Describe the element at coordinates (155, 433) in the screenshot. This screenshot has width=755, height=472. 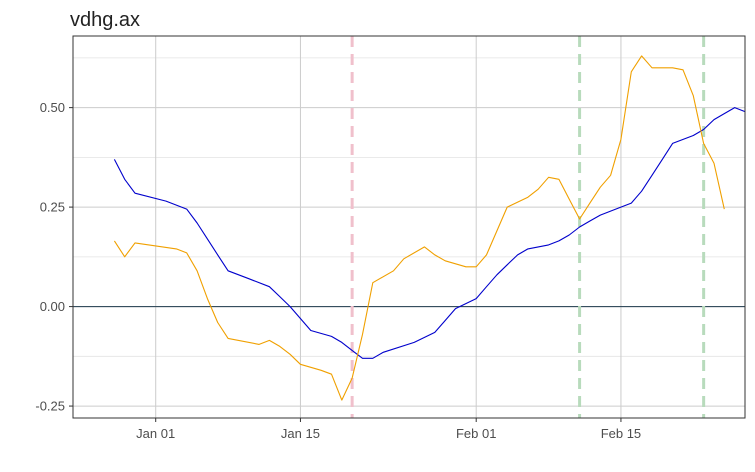
I see `x-tick-label: Jan 01` at that location.